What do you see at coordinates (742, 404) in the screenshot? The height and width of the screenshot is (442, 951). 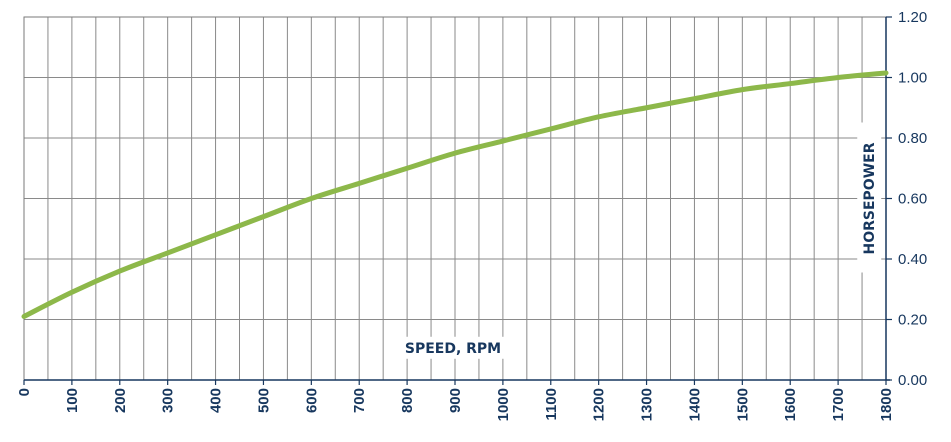 I see `x-tick-label: 1500` at bounding box center [742, 404].